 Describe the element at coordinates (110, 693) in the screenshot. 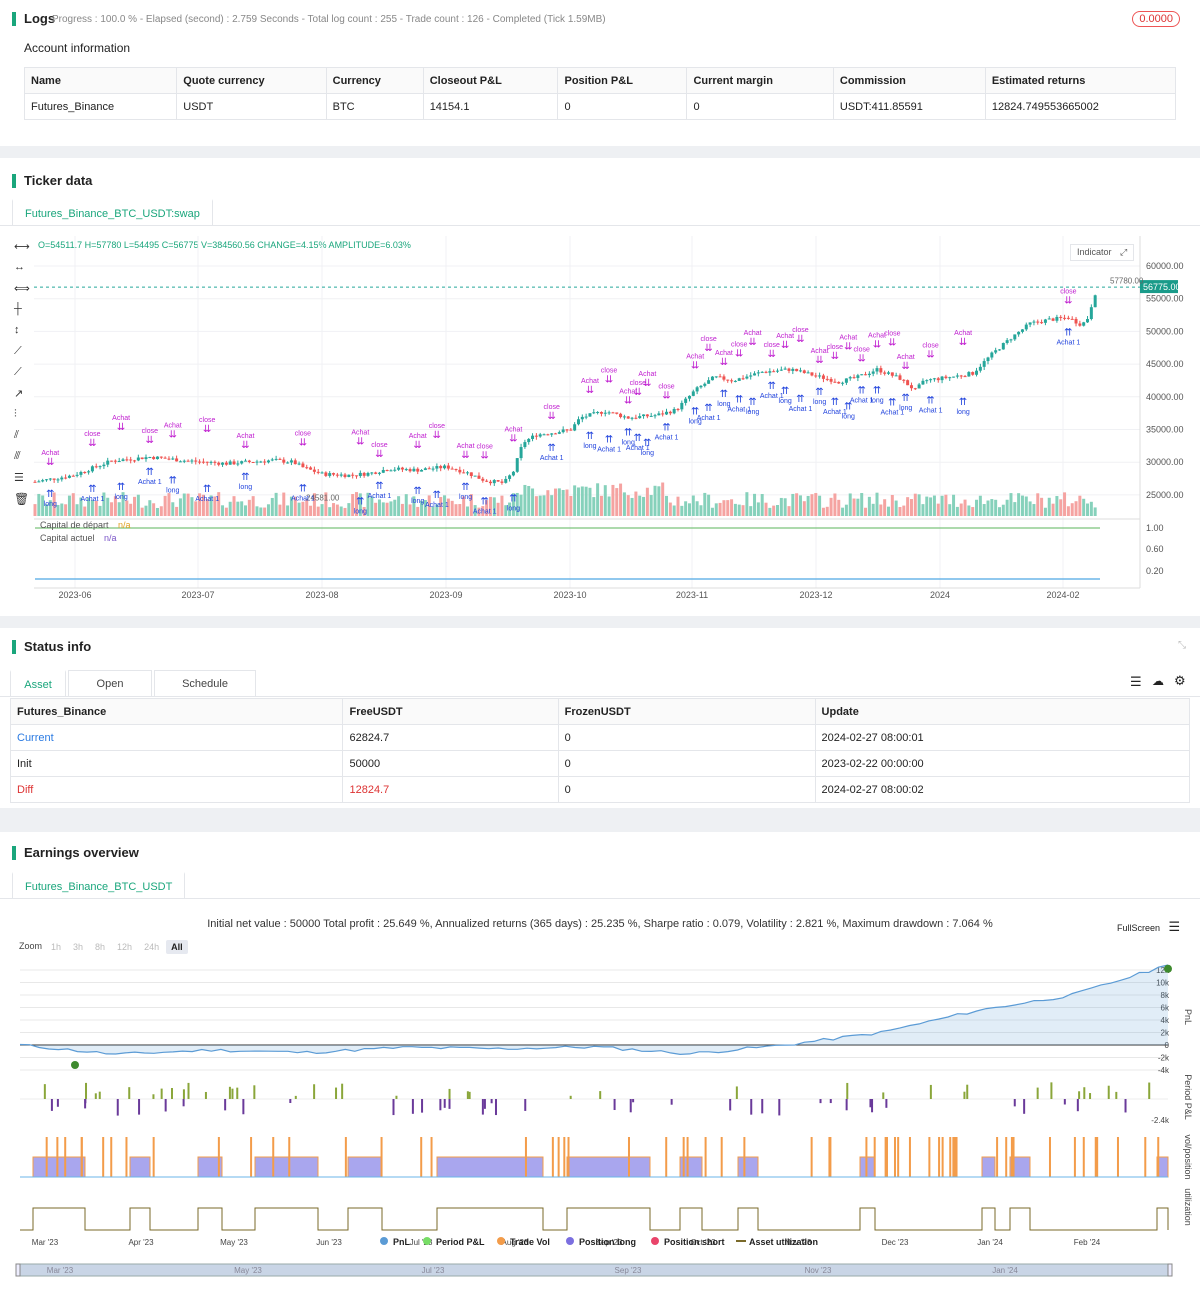

I see `tab-open-orders: Open orders` at that location.